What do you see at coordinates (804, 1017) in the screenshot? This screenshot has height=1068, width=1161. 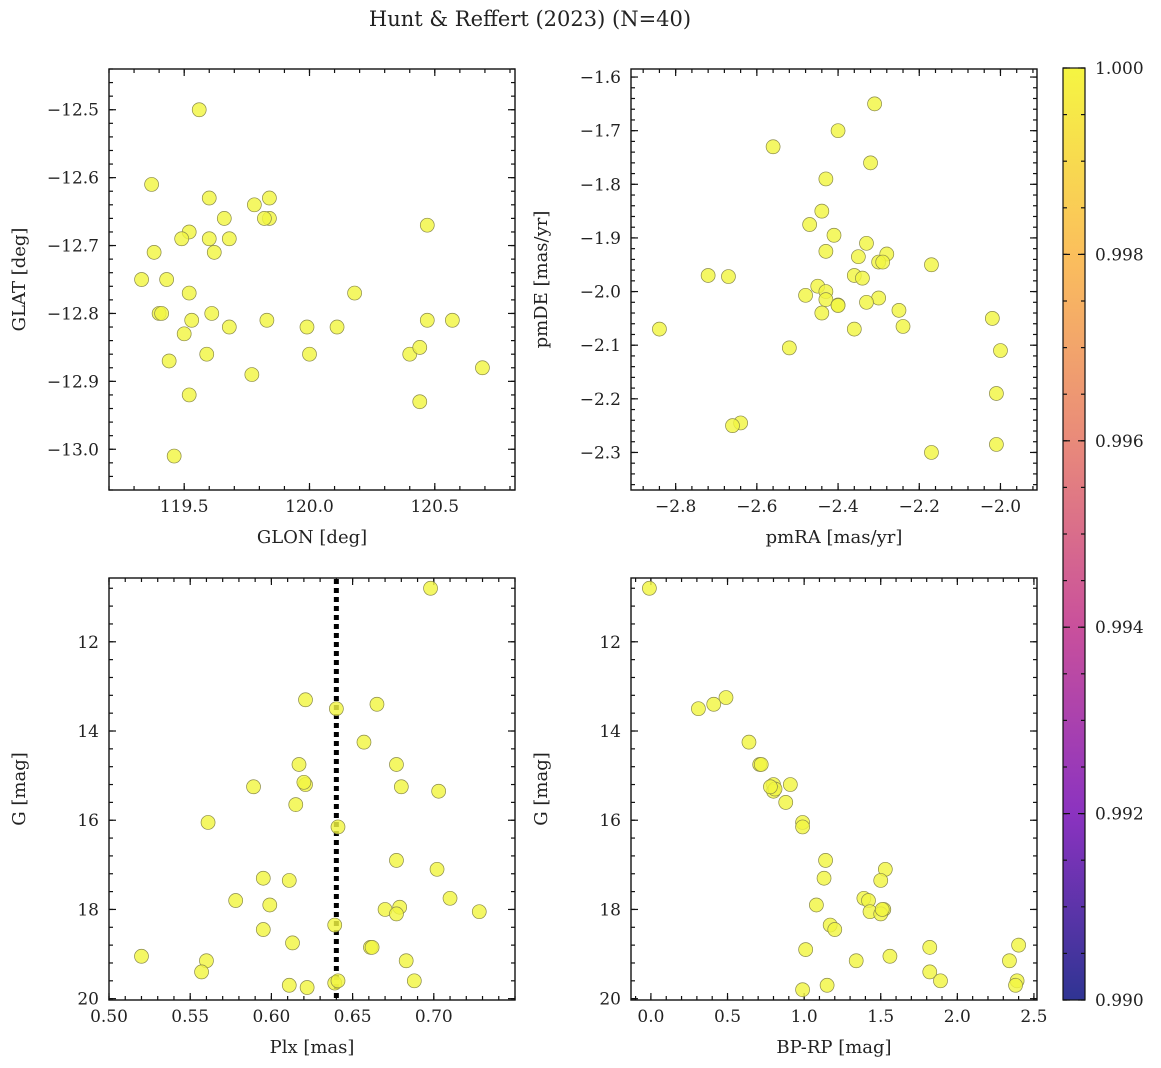 I see `x-tick-label: 1.0` at bounding box center [804, 1017].